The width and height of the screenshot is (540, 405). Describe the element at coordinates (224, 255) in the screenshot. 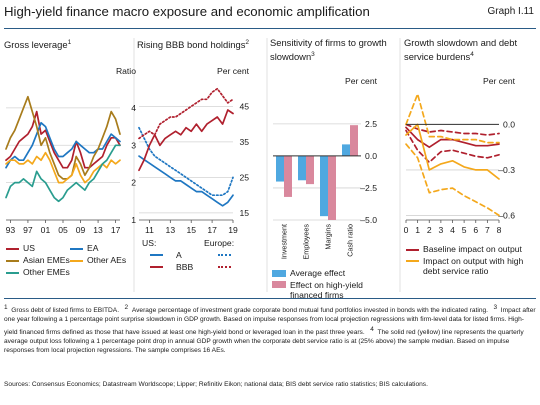

I see `legend-p2-europe-a-swatch` at that location.